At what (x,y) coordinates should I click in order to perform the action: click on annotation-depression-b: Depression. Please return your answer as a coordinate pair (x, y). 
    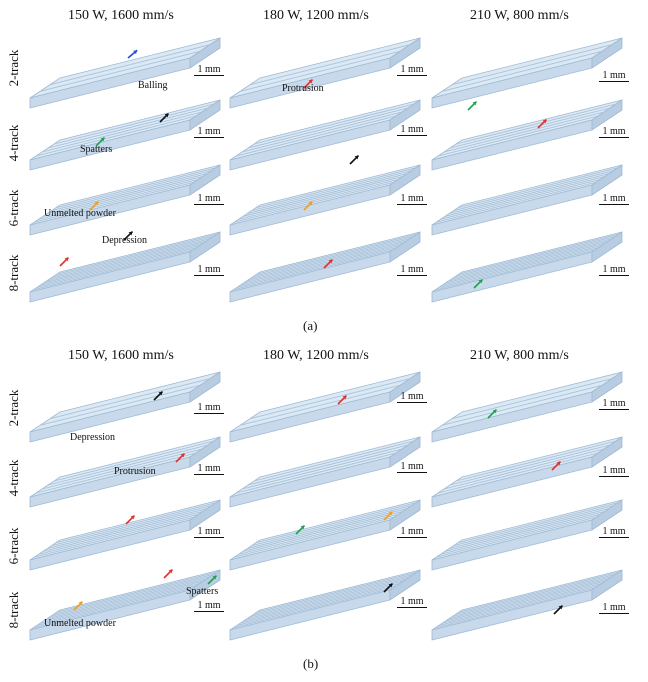
    Looking at the image, I should click on (92, 437).